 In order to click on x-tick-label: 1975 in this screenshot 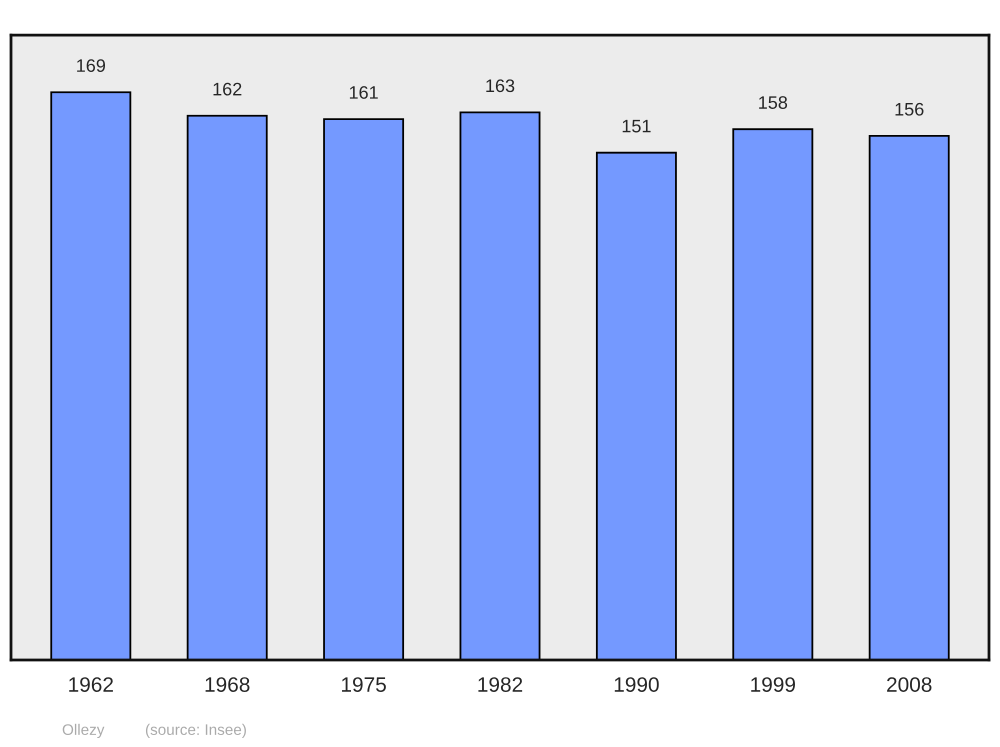, I will do `click(364, 684)`.